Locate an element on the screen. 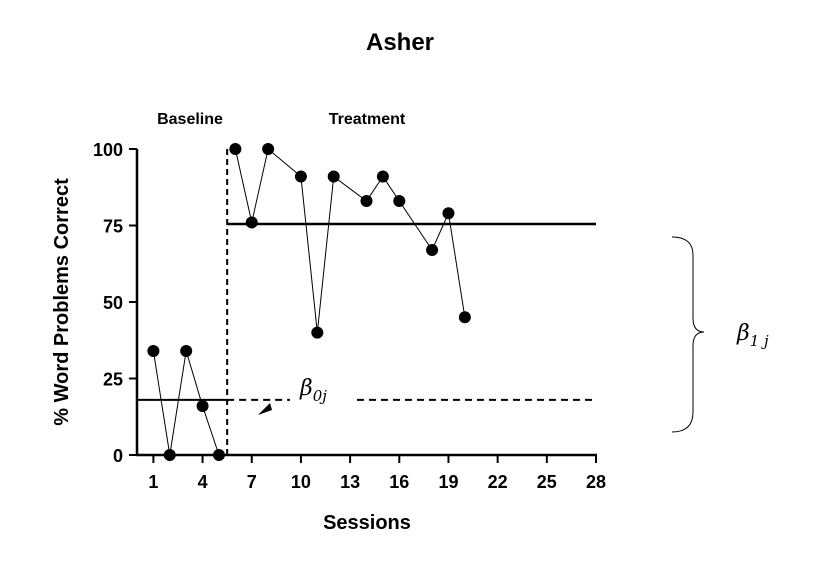 Image resolution: width=816 pixels, height=572 pixels. series-line-treatment is located at coordinates (350, 240).